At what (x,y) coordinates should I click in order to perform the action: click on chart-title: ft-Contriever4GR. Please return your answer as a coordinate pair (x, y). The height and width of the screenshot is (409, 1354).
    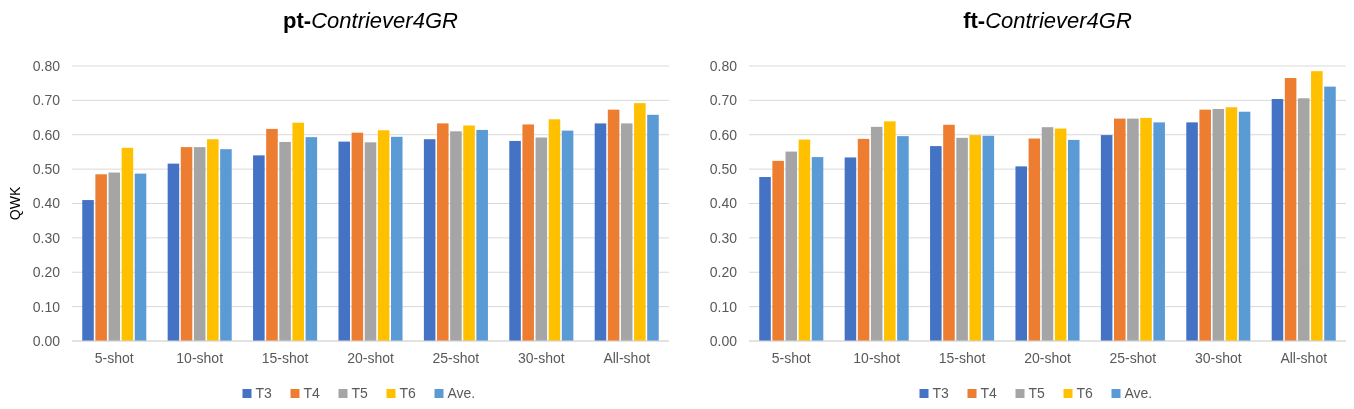
    Looking at the image, I should click on (1047, 20).